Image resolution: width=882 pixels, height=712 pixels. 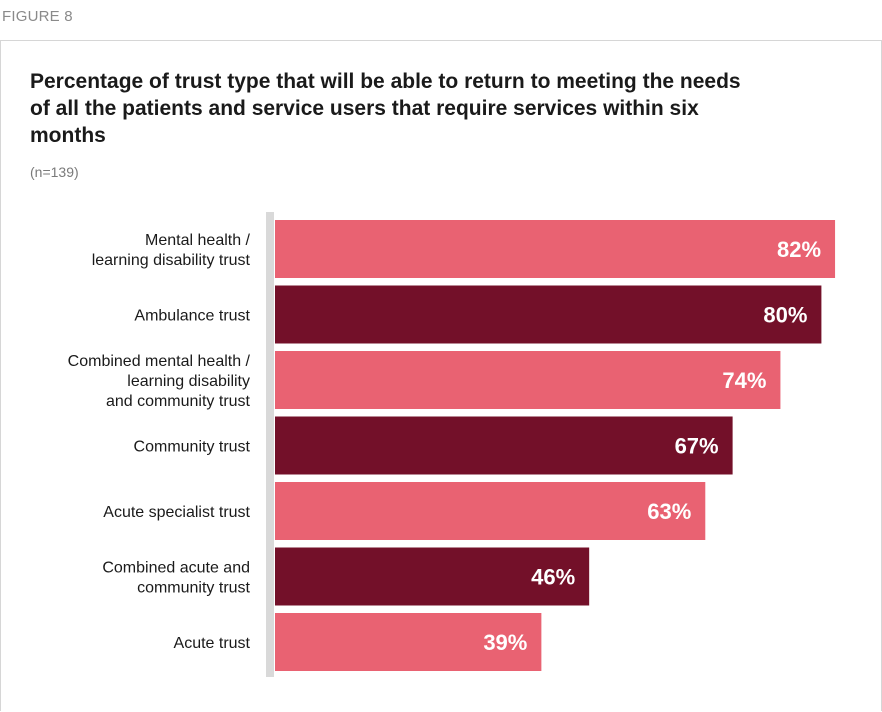 I want to click on data-label: 67%, so click(x=697, y=446).